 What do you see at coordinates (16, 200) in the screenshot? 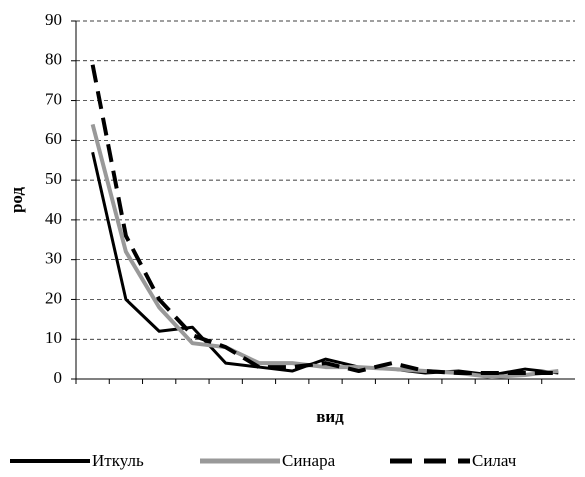
I see `y-axis-label: род` at bounding box center [16, 200].